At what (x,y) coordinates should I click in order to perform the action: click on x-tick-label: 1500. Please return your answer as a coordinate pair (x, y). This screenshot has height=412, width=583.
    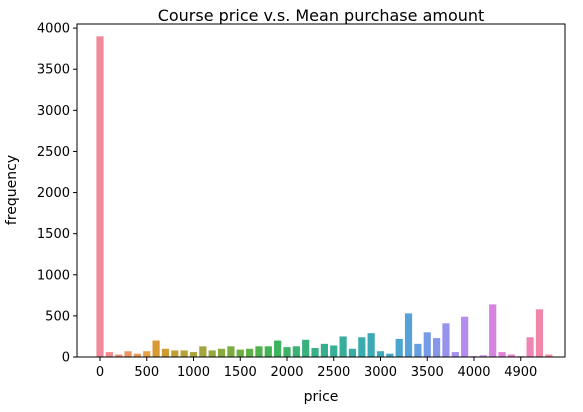
    Looking at the image, I should click on (240, 372).